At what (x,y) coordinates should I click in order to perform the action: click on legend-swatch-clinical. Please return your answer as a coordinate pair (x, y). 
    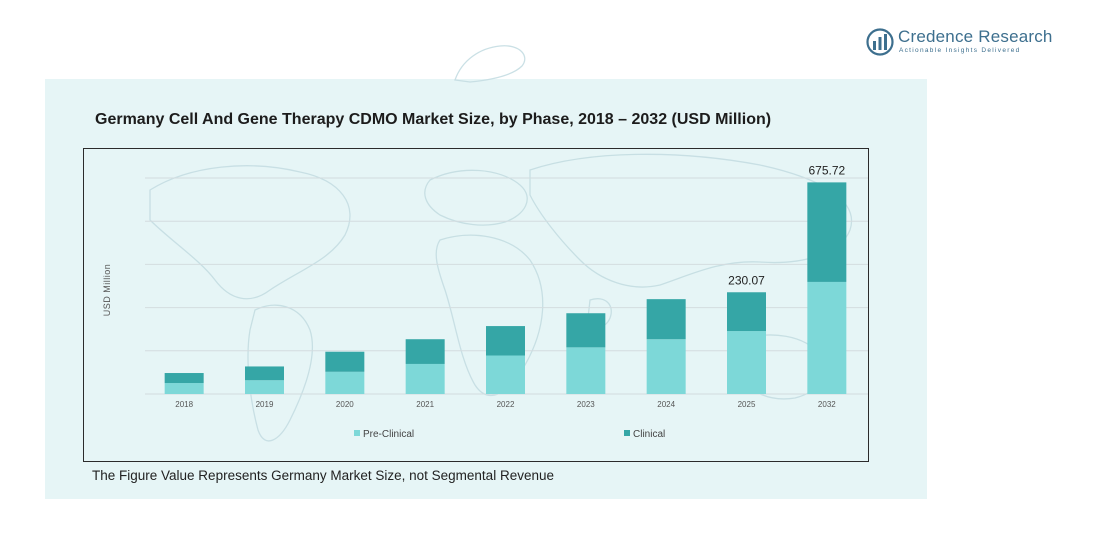
    Looking at the image, I should click on (627, 433).